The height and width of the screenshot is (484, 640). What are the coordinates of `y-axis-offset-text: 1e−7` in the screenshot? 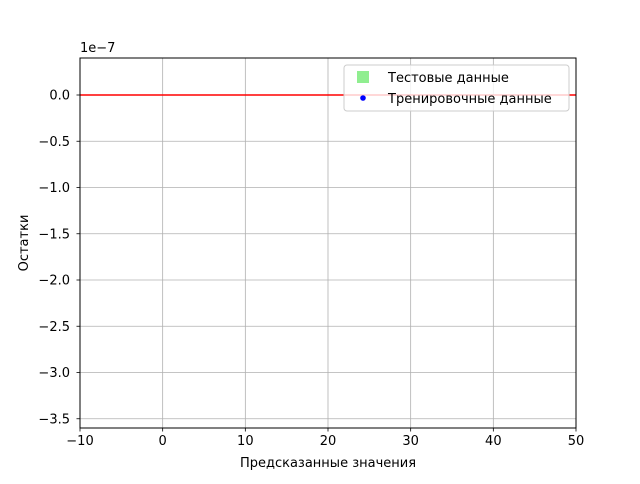 It's located at (97, 48).